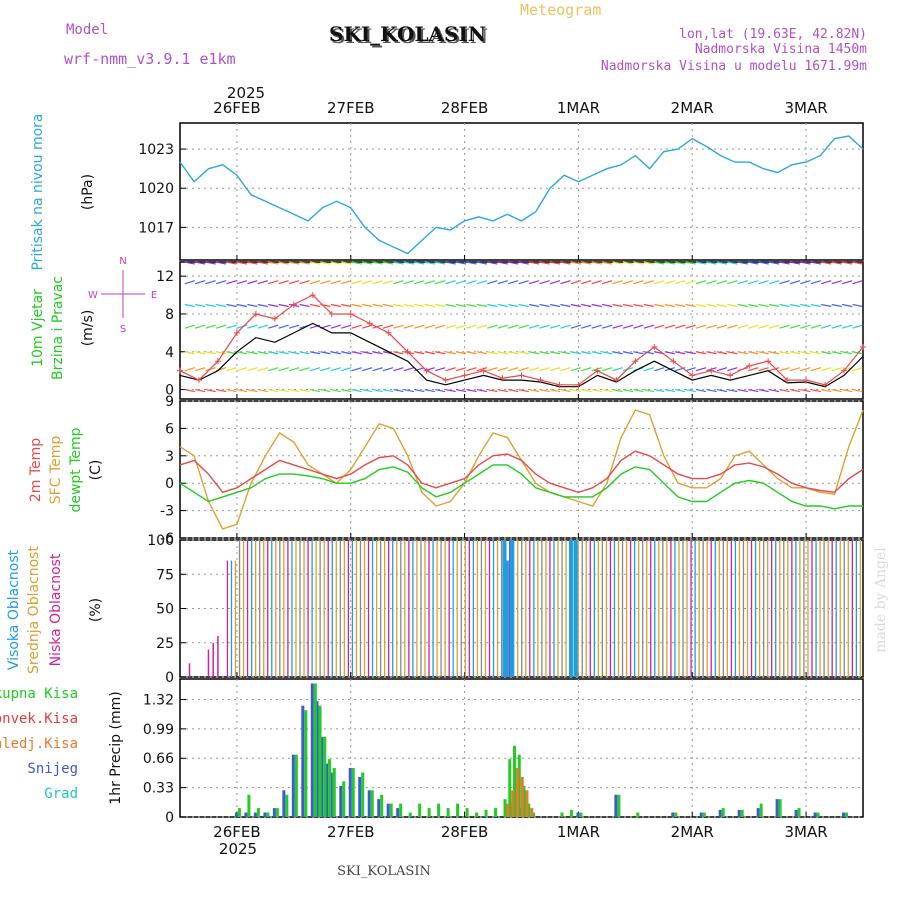 This screenshot has width=900, height=900. Describe the element at coordinates (61, 794) in the screenshot. I see `precip-legend-item: Grad` at that location.